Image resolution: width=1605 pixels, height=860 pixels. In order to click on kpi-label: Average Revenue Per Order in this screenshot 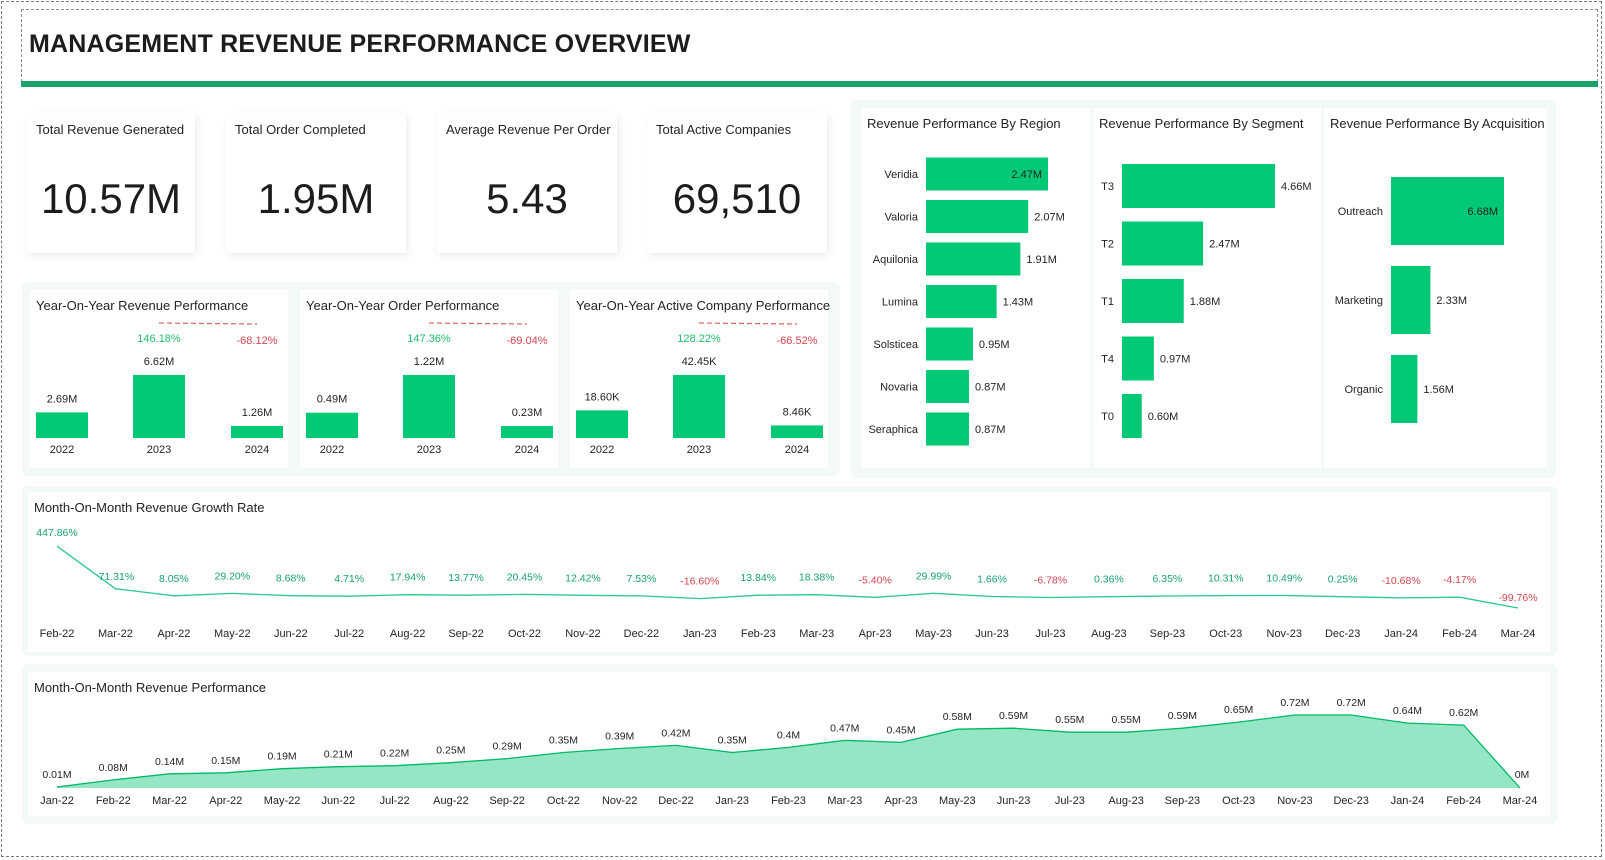, I will do `click(528, 129)`.